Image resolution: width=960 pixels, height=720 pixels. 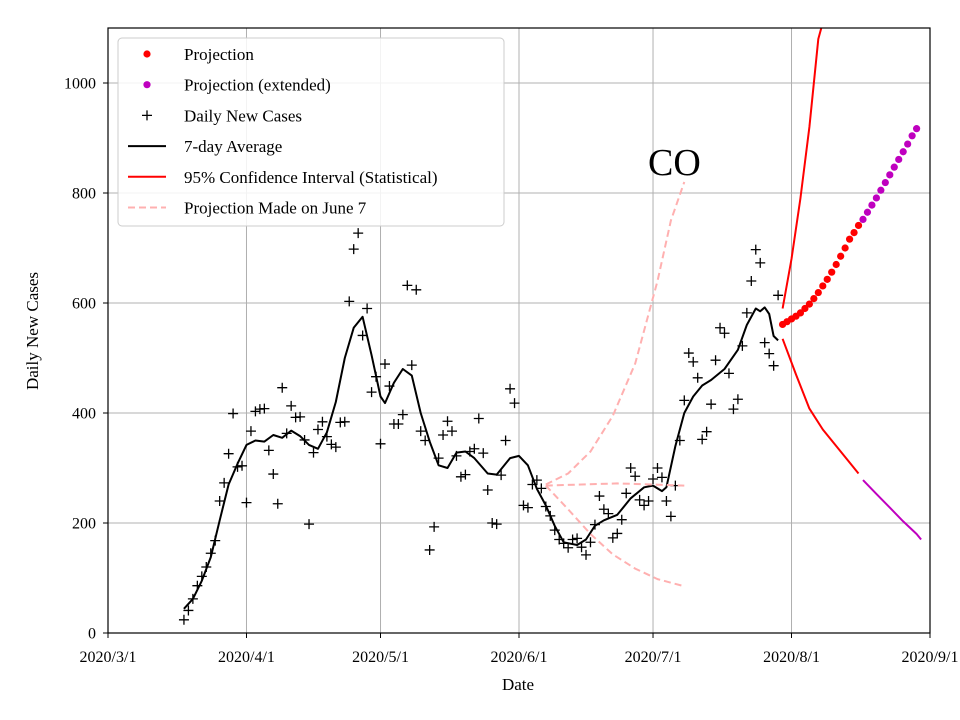 What do you see at coordinates (820, 406) in the screenshot?
I see `95-confidence-interval-statistical-line` at bounding box center [820, 406].